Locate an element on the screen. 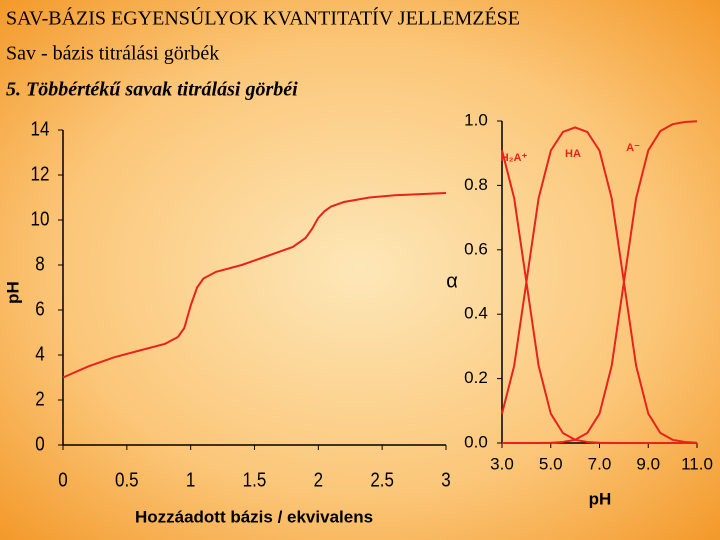 This screenshot has width=720, height=540. x-tick-label: 2.5 is located at coordinates (382, 479).